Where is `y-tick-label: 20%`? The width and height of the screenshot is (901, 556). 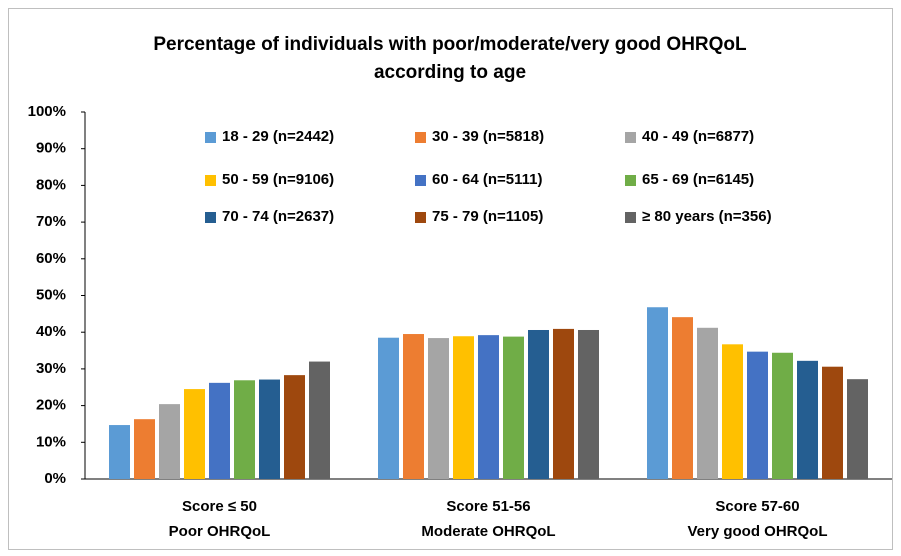 y-tick-label: 20% is located at coordinates (51, 405).